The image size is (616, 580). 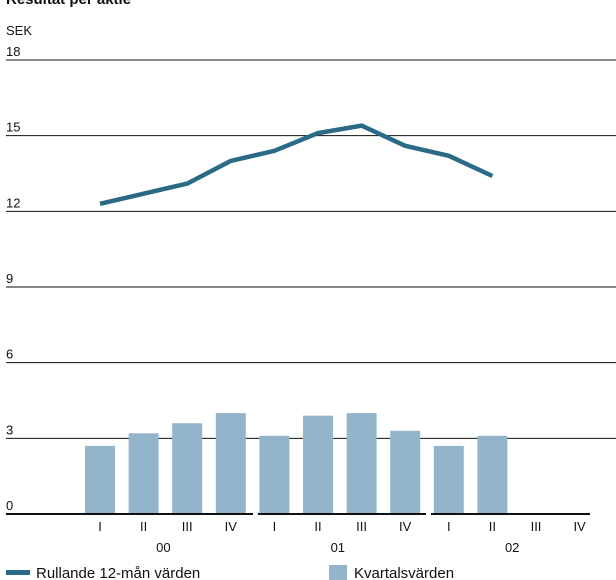 I want to click on series-line, so click(x=296, y=164).